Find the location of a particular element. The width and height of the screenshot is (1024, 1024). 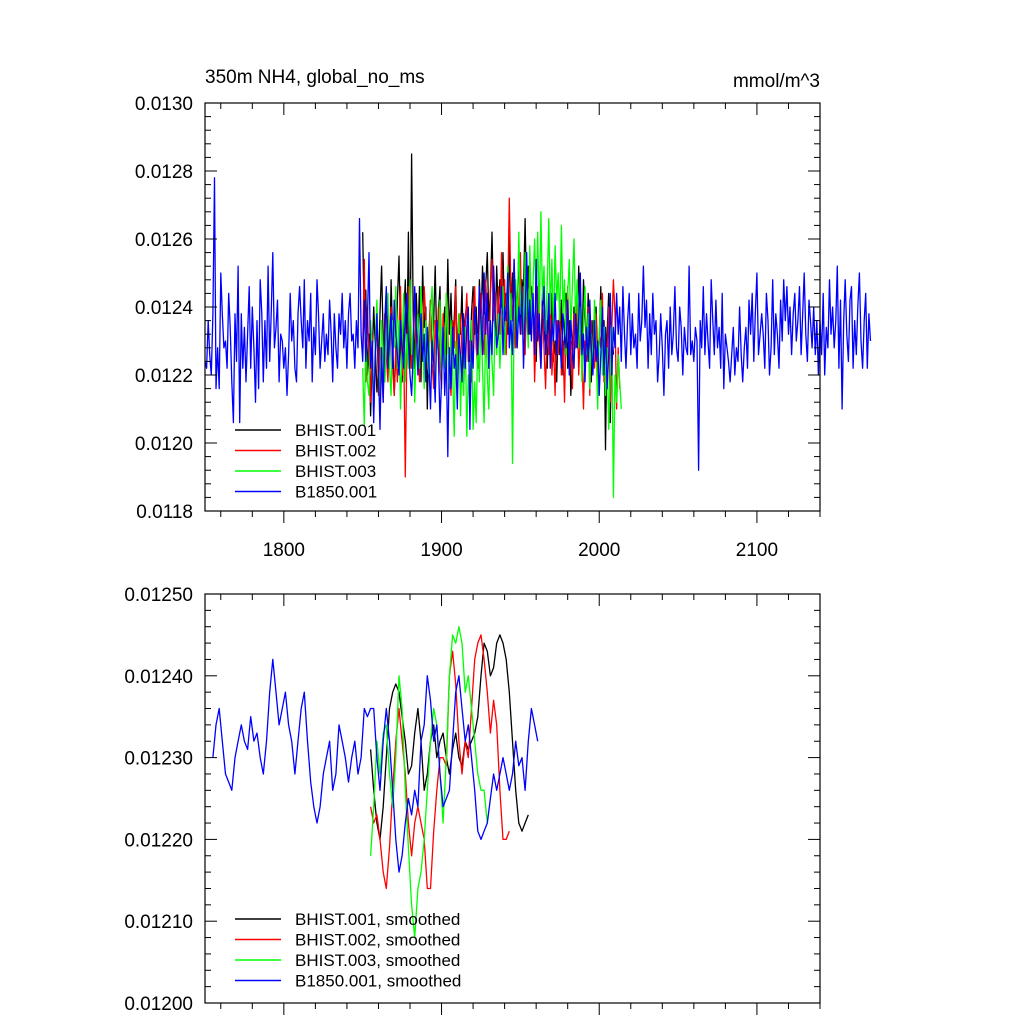

top-y-tick-label: 0.0120 is located at coordinates (164, 444).